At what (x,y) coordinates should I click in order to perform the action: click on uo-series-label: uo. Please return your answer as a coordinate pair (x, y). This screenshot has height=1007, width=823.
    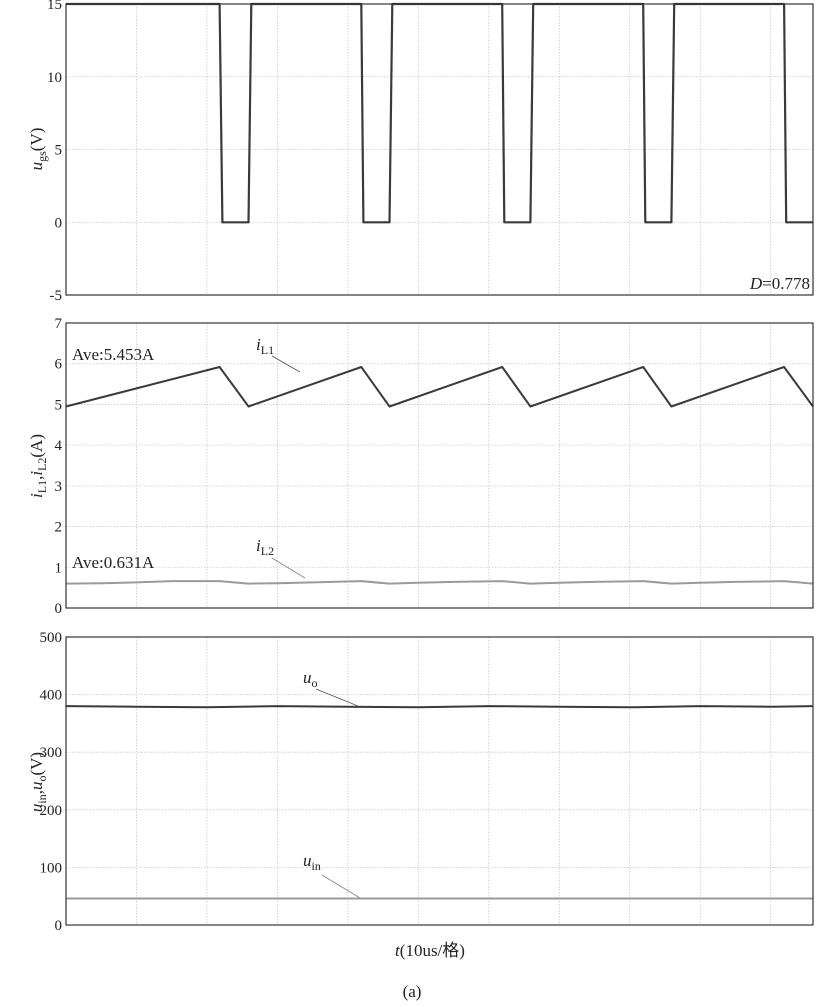
    Looking at the image, I should click on (310, 679).